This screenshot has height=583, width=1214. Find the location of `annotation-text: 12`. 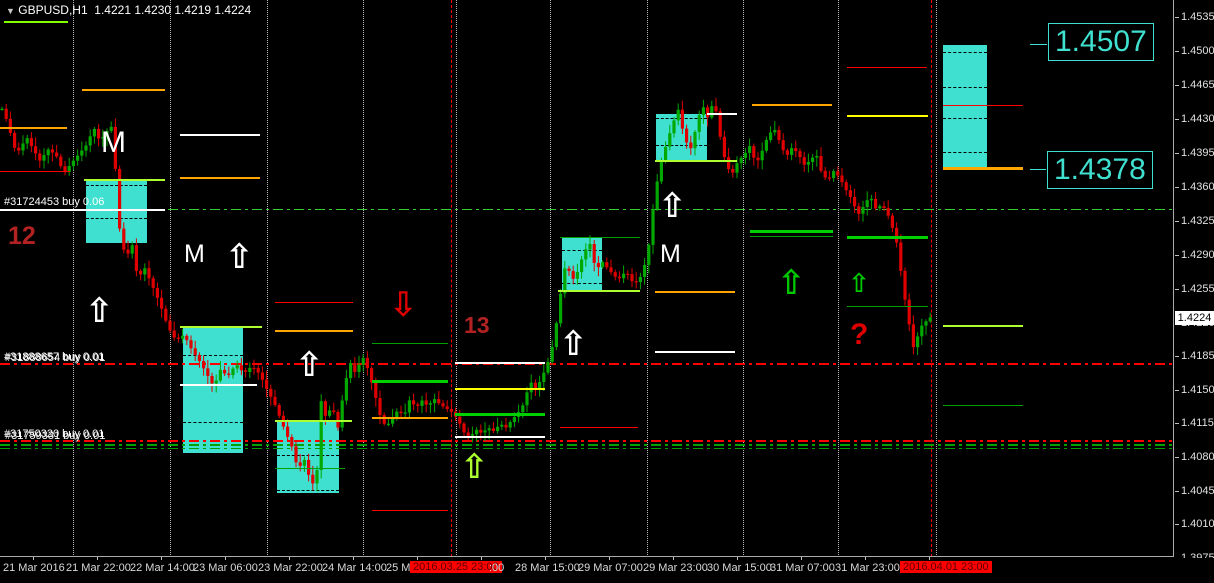

annotation-text: 12 is located at coordinates (22, 236).